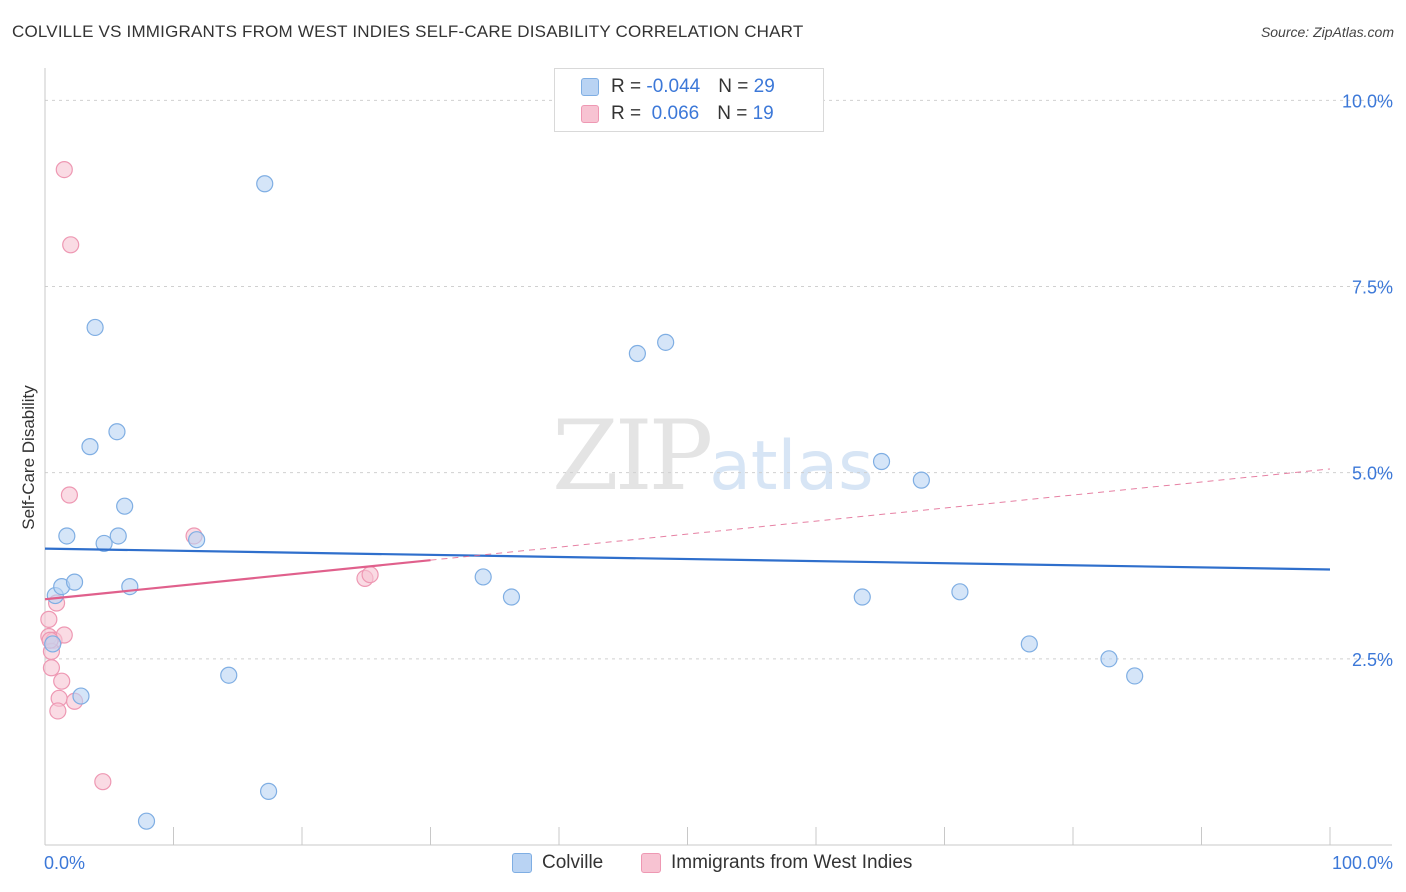 This screenshot has width=1406, height=892. Describe the element at coordinates (673, 86) in the screenshot. I see `legend-r-value-colville: -0.044` at that location.